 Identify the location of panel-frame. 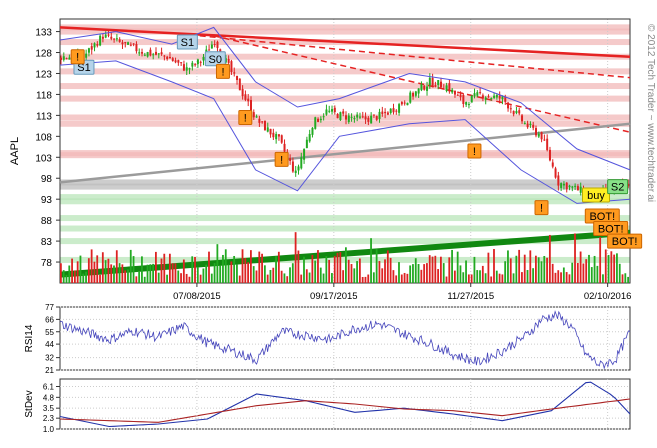
(345, 338).